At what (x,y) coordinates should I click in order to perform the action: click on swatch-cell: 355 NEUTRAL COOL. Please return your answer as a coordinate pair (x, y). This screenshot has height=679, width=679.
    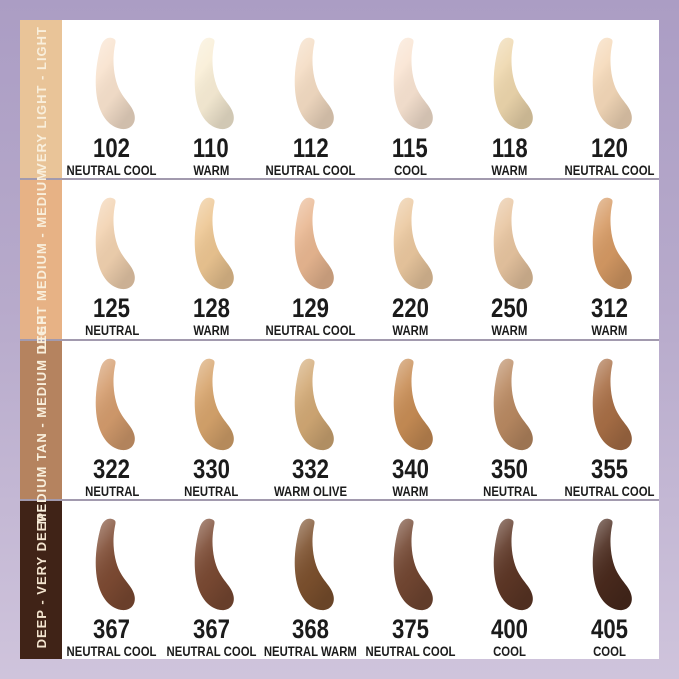
    Looking at the image, I should click on (610, 420).